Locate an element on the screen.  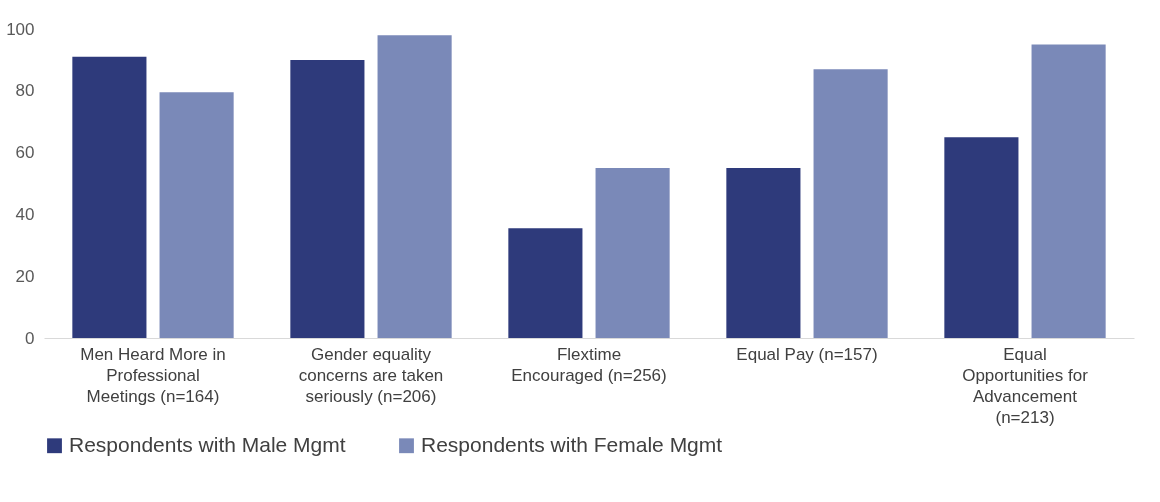
legend-label: Respondents with Female Mgmt is located at coordinates (572, 444).